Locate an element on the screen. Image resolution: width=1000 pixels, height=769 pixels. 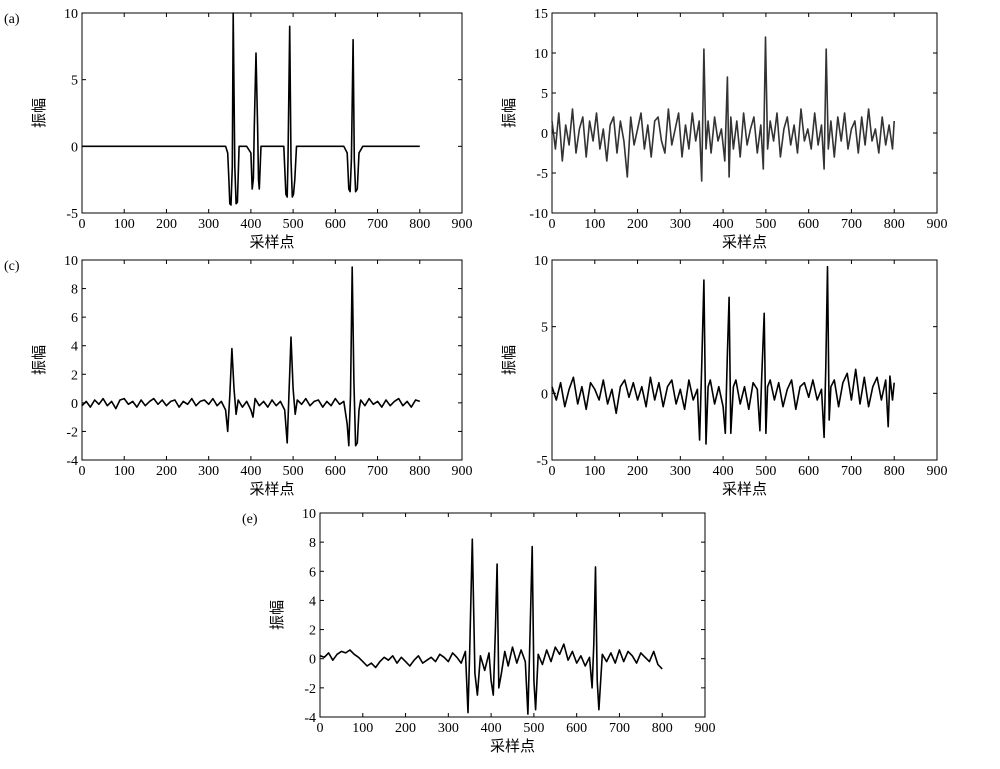
panel-label: (a) is located at coordinates (12, 19).